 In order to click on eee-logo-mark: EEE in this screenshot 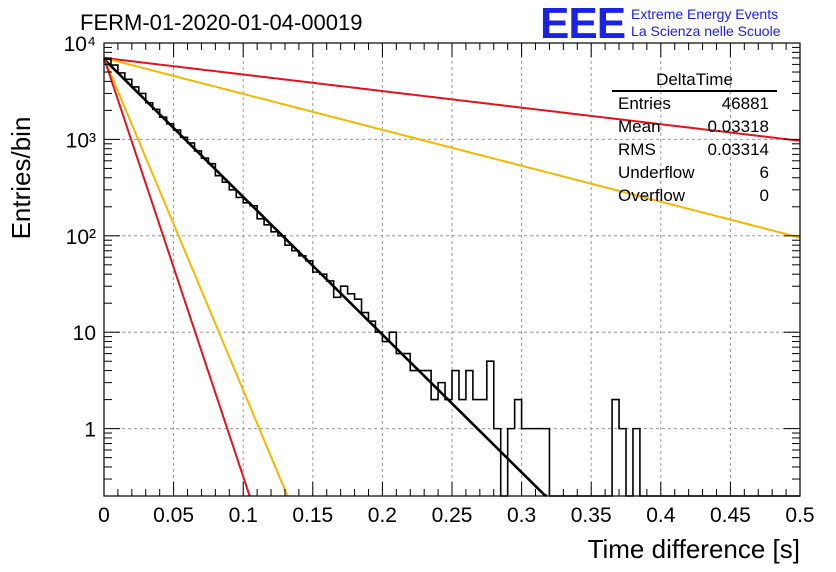, I will do `click(583, 24)`.